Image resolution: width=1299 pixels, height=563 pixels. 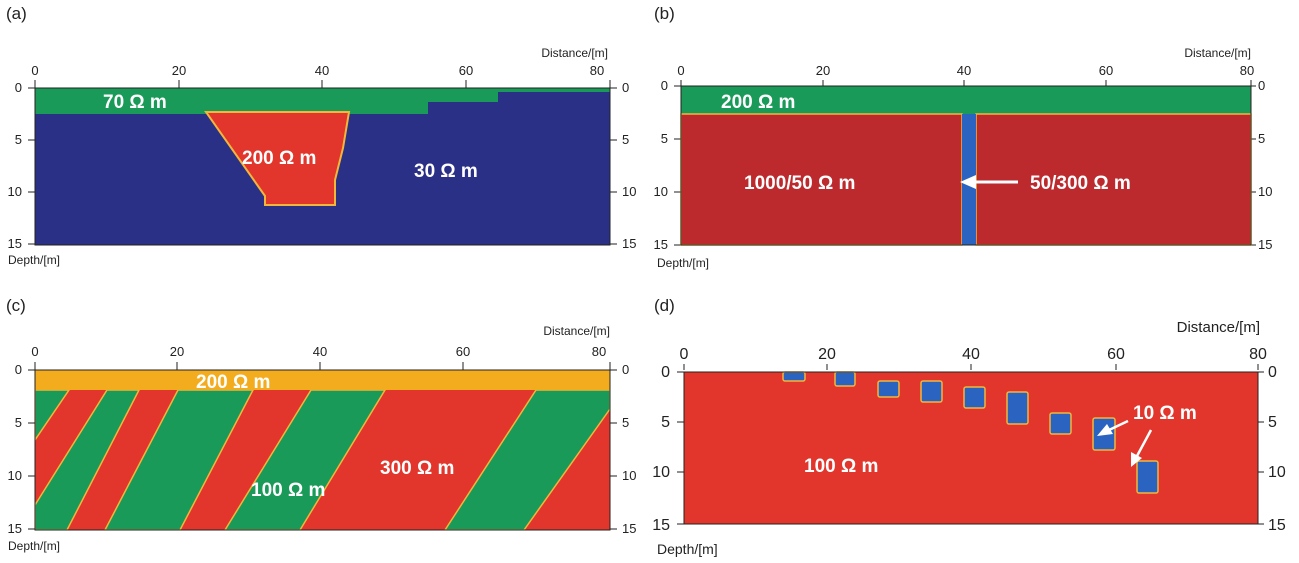 I want to click on panel-a-label-70: 70 Ω m, so click(x=135, y=102).